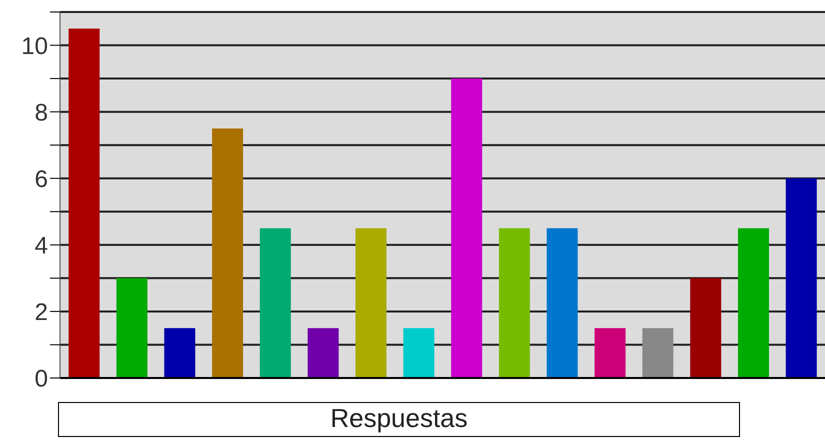 The height and width of the screenshot is (444, 825). Describe the element at coordinates (34, 46) in the screenshot. I see `y-tick-label: 10` at that location.